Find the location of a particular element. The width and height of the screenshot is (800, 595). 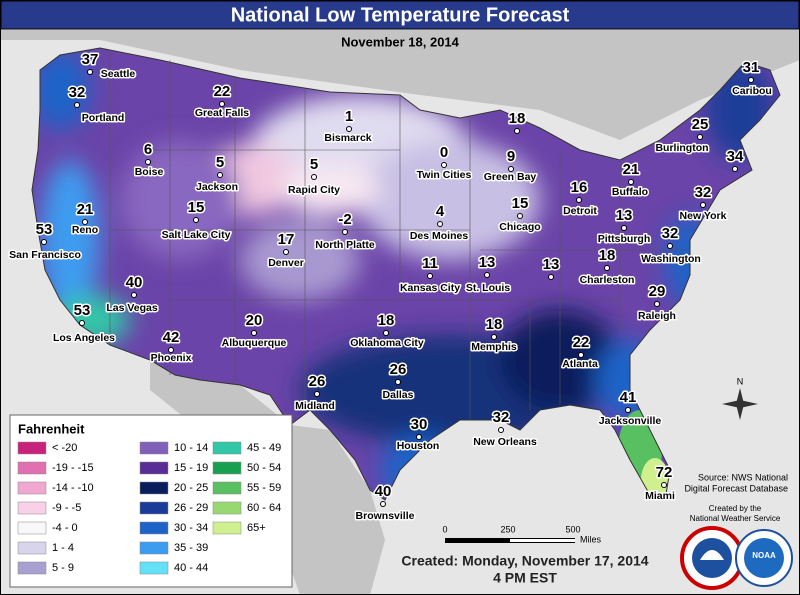

legend-label: -9 - -5 is located at coordinates (66, 508).